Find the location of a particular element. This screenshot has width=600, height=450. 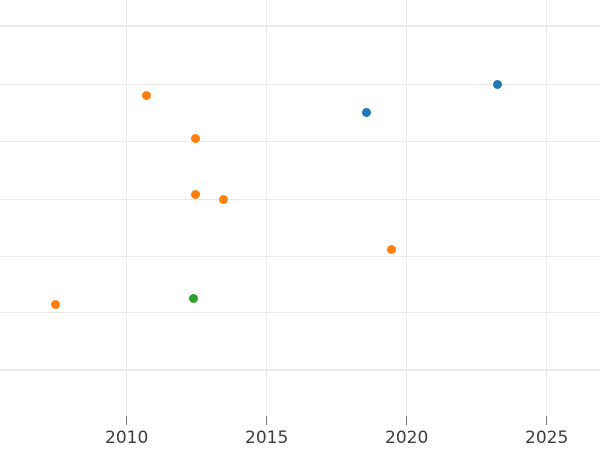

x-tick-mark-2020 is located at coordinates (407, 420).